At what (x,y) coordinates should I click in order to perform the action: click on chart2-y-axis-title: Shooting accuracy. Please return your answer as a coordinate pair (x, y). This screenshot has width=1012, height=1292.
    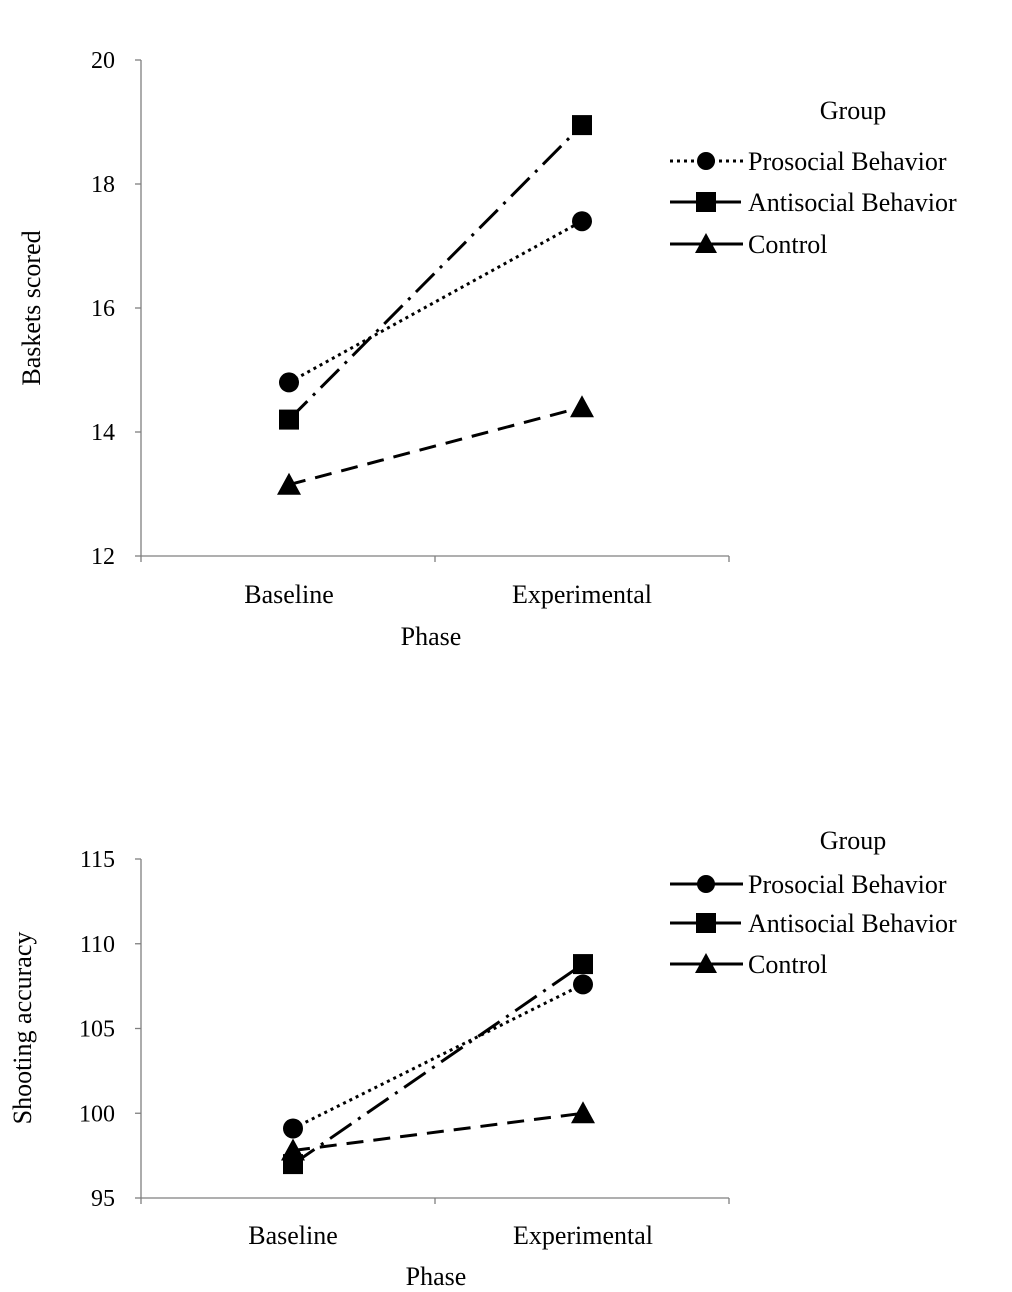
    Looking at the image, I should click on (22, 1028).